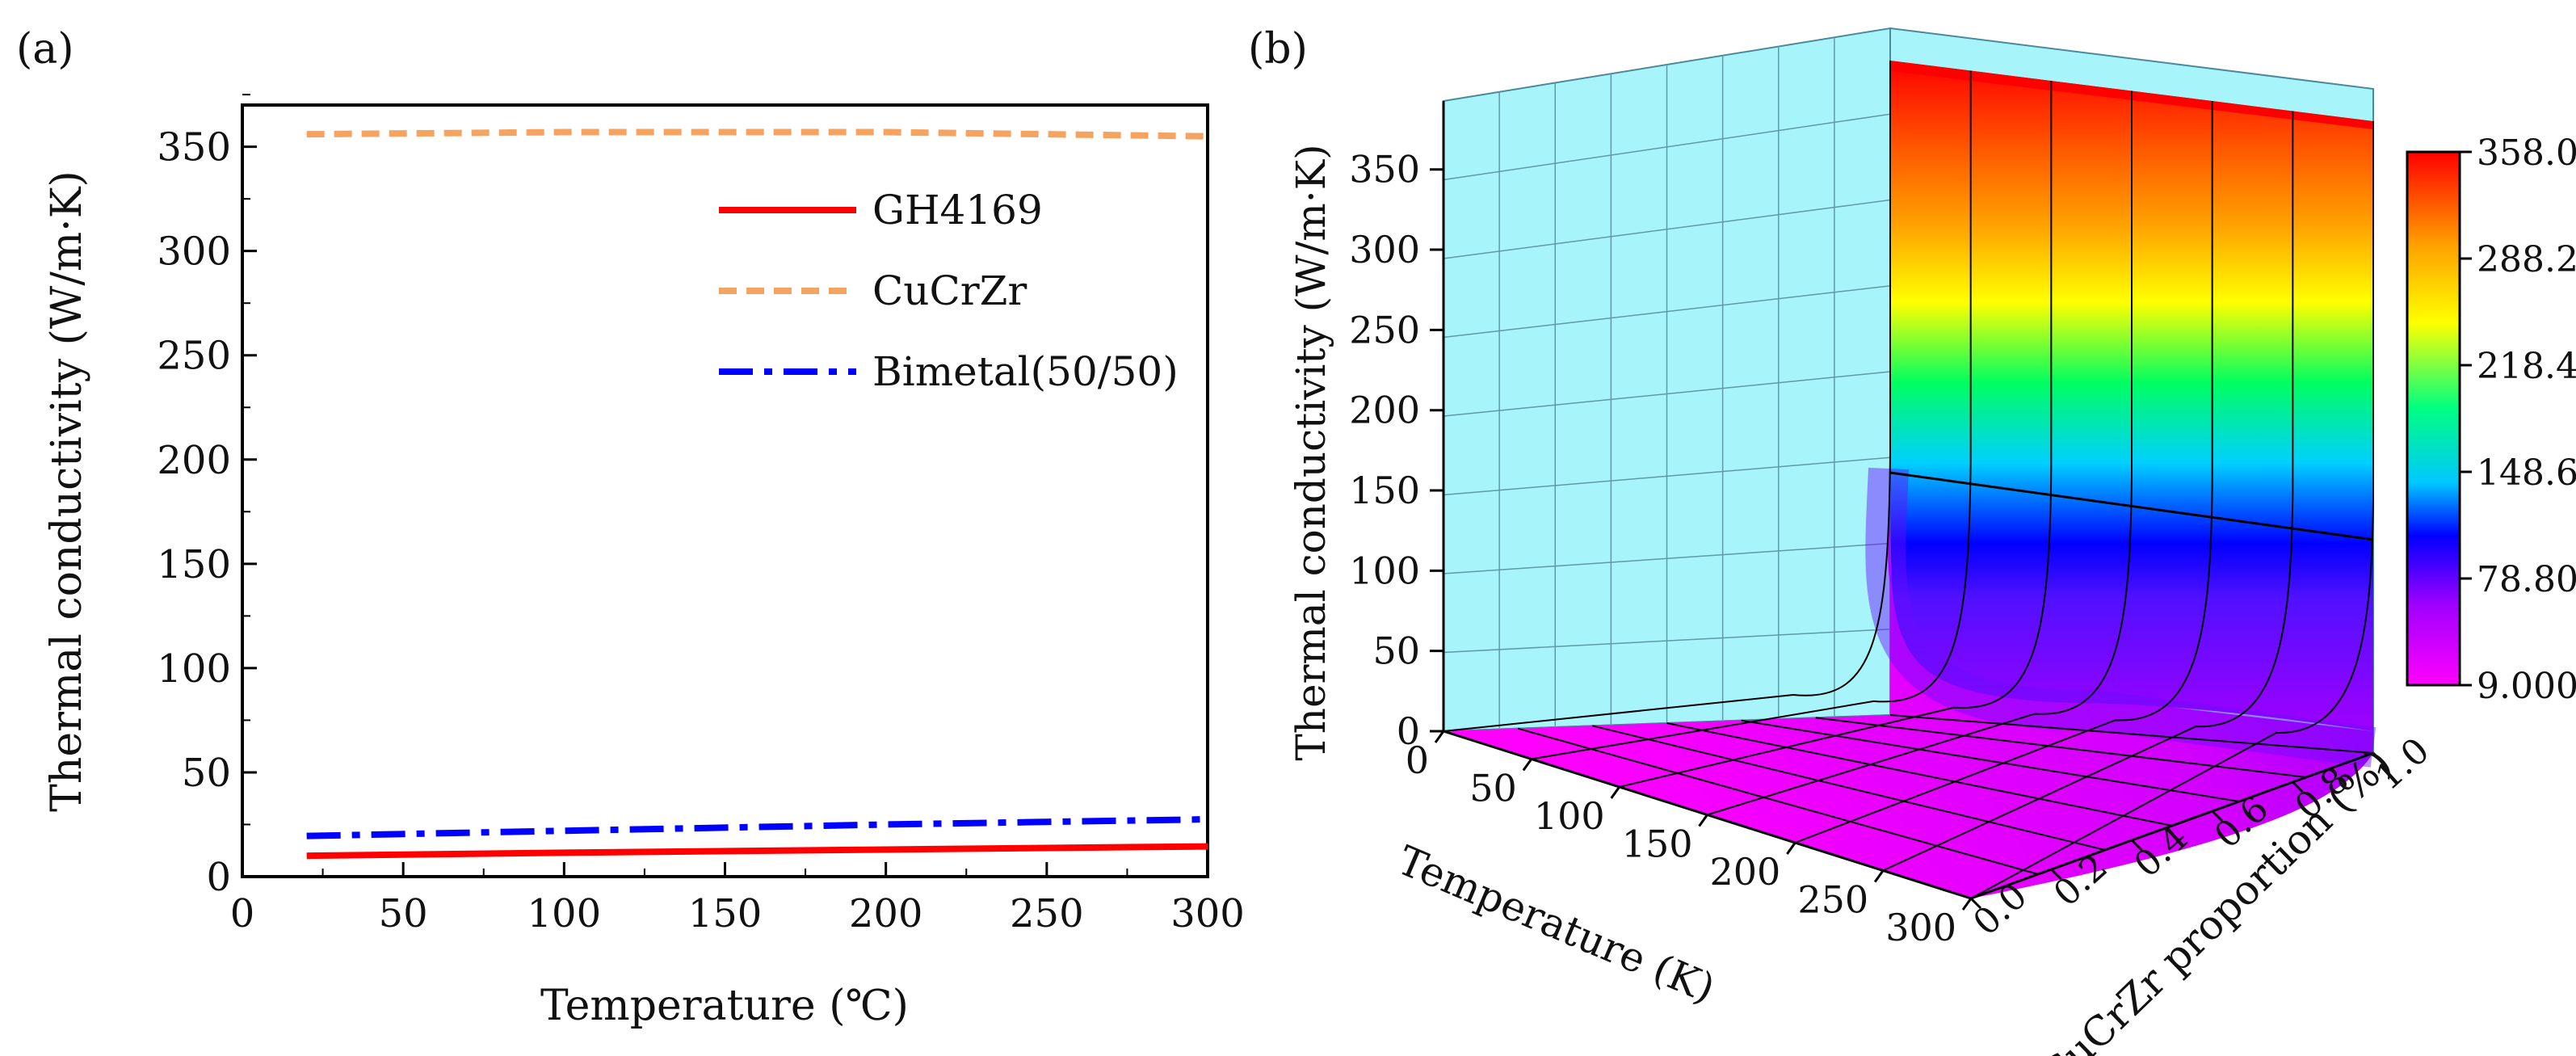 This screenshot has width=2576, height=1056. I want to click on y-axis-title-a: Thermal conductivity (W/m·K), so click(67, 491).